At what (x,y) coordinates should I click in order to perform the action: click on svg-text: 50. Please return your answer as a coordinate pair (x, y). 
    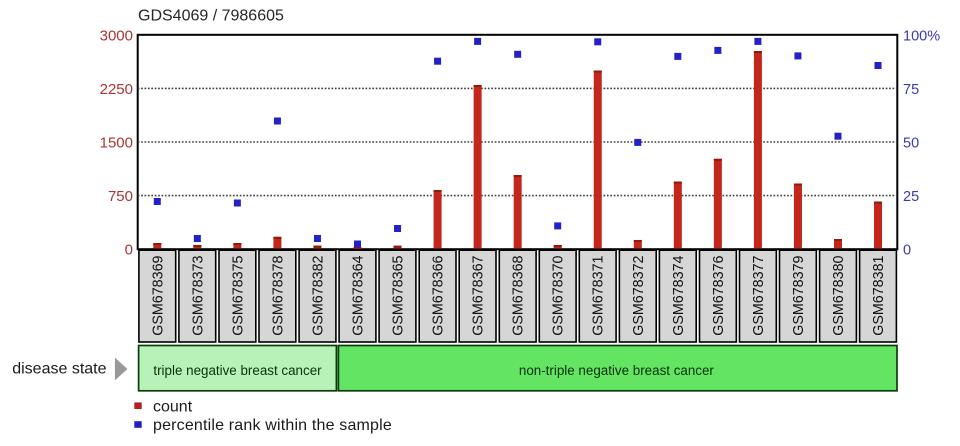
    Looking at the image, I should click on (911, 144).